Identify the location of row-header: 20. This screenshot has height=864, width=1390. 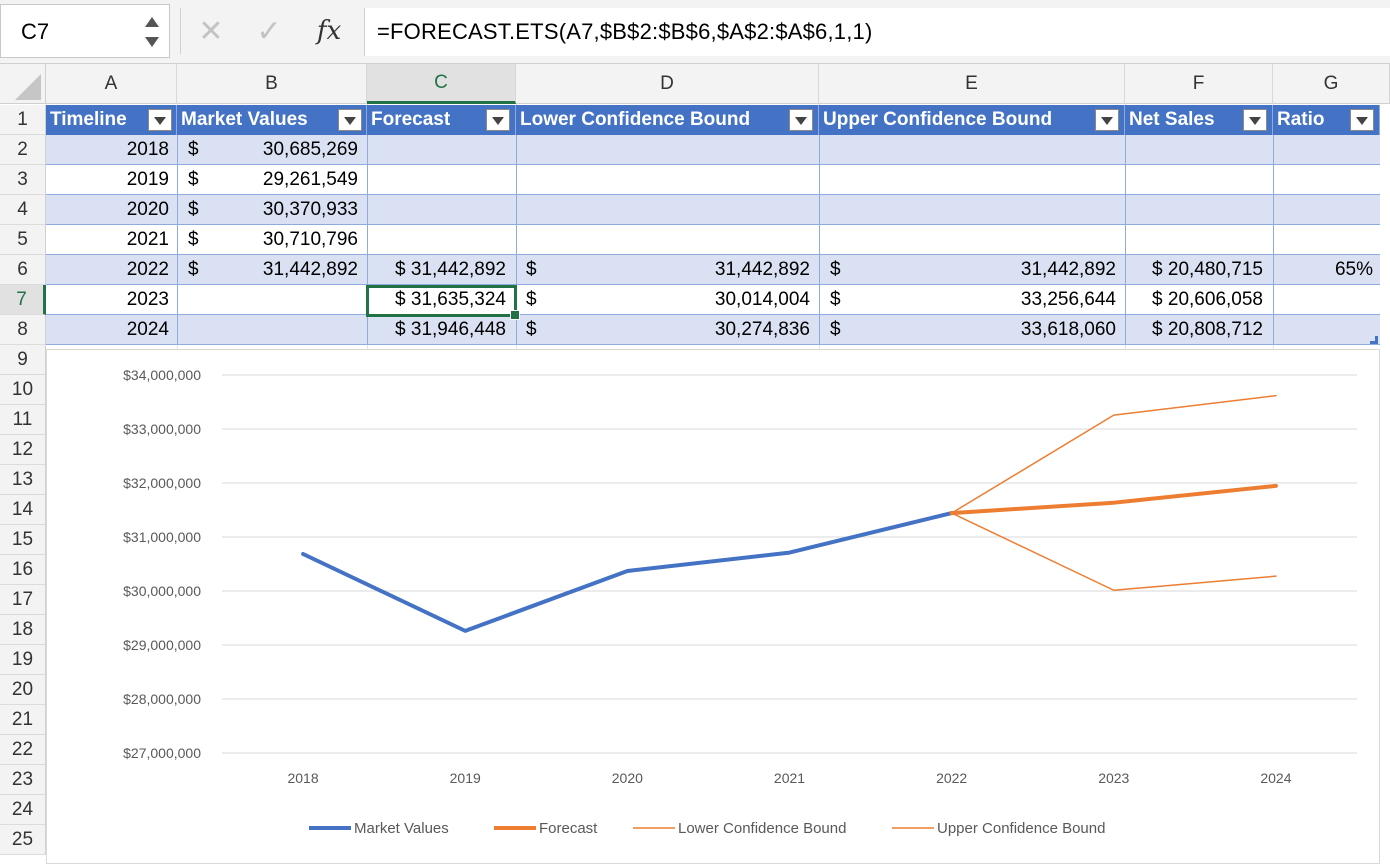
(23, 690).